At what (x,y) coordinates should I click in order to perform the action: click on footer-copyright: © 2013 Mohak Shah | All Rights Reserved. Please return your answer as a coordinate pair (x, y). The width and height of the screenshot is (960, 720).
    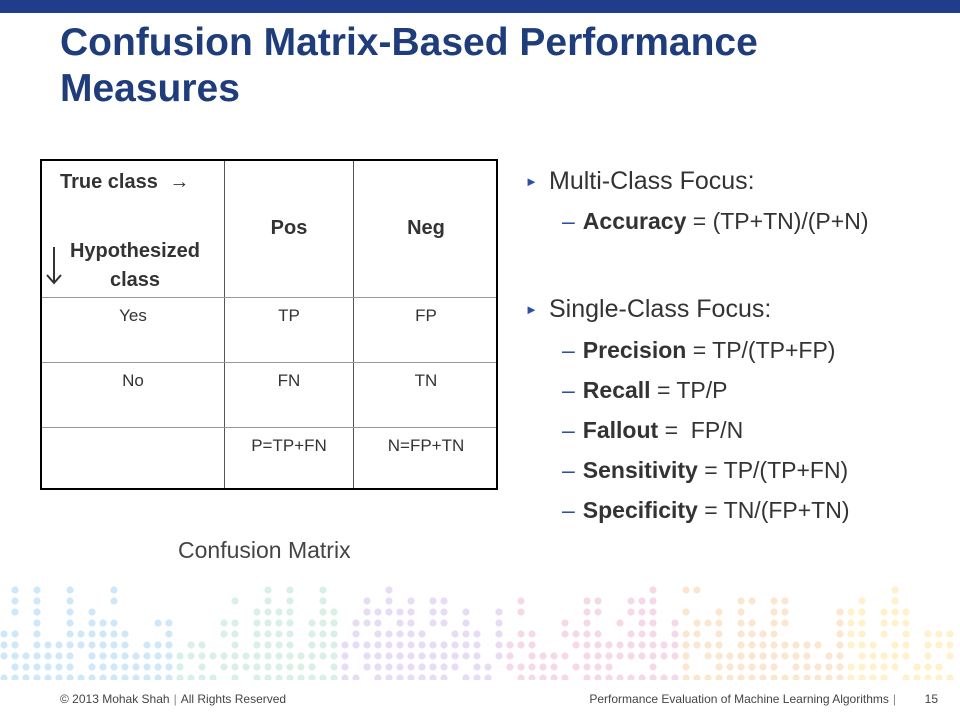
    Looking at the image, I should click on (173, 699).